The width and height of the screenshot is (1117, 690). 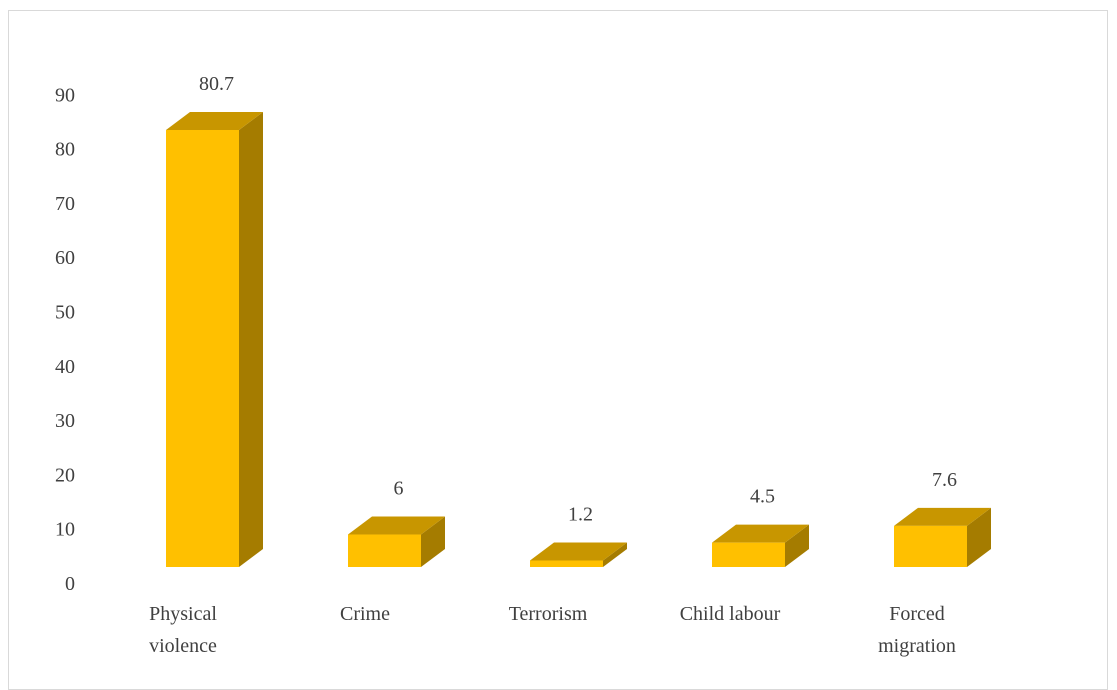 What do you see at coordinates (365, 614) in the screenshot?
I see `x-tick-label: Crime` at bounding box center [365, 614].